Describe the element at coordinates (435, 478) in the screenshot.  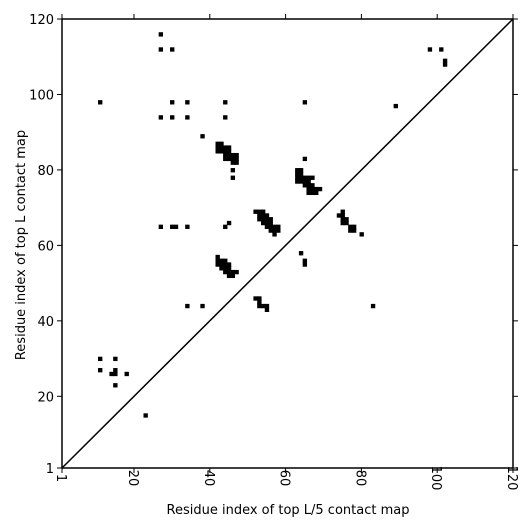
I see `x-tick-label: 100` at that location.